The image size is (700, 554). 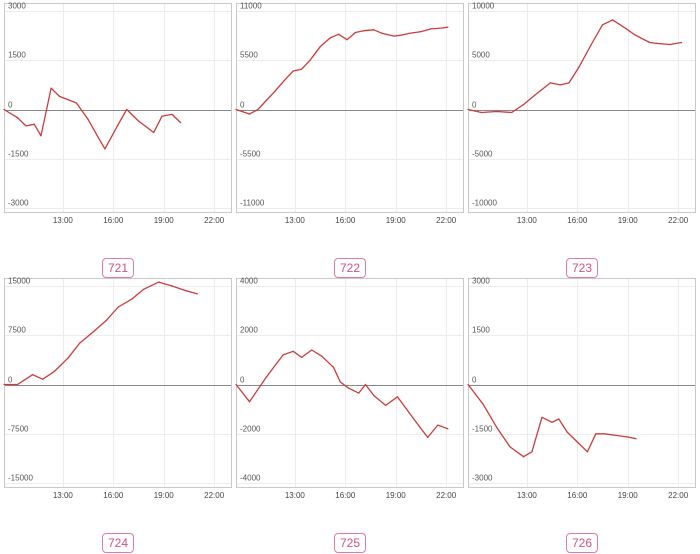 What do you see at coordinates (350, 543) in the screenshot?
I see `chart-label-725: 725` at bounding box center [350, 543].